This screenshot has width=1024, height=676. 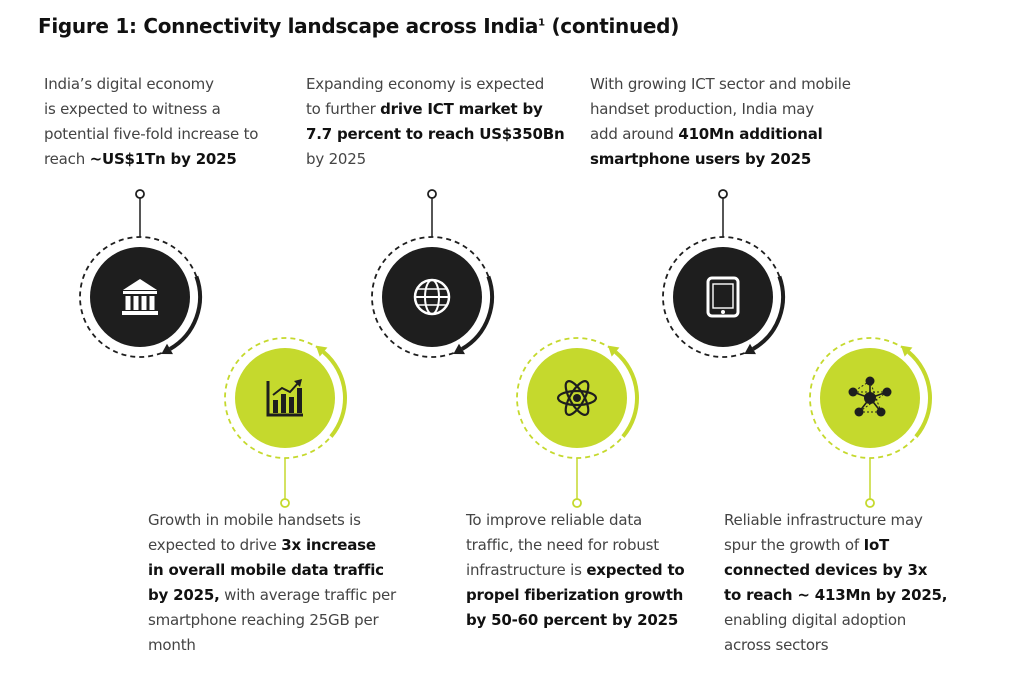 I want to click on text-segment: Reliable infrastructure may, so click(x=823, y=520).